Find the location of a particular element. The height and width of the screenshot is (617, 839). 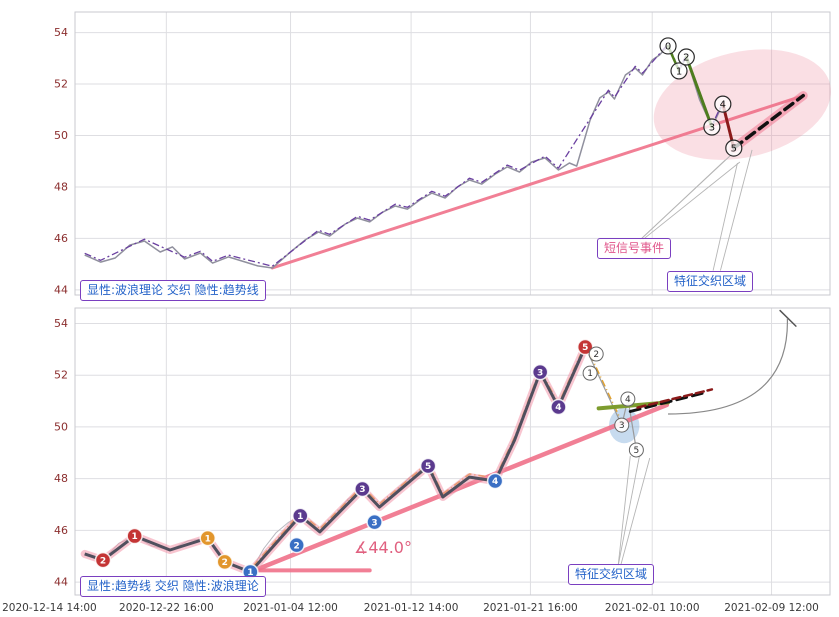

svg-text: 2021-02-09 12:00 is located at coordinates (771, 608).